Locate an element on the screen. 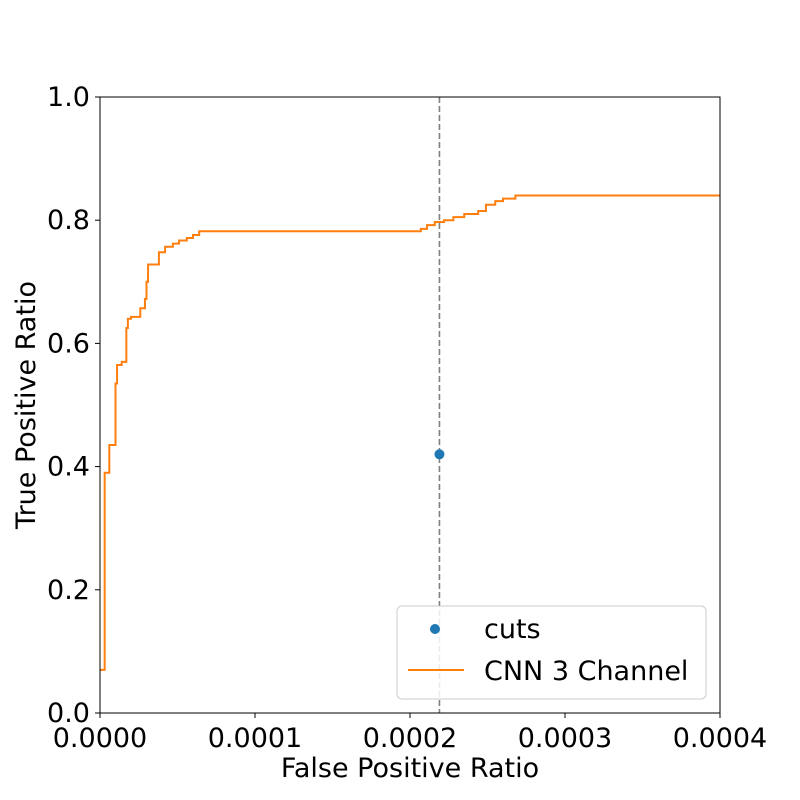 The width and height of the screenshot is (800, 800). series-cuts-point is located at coordinates (439, 454).